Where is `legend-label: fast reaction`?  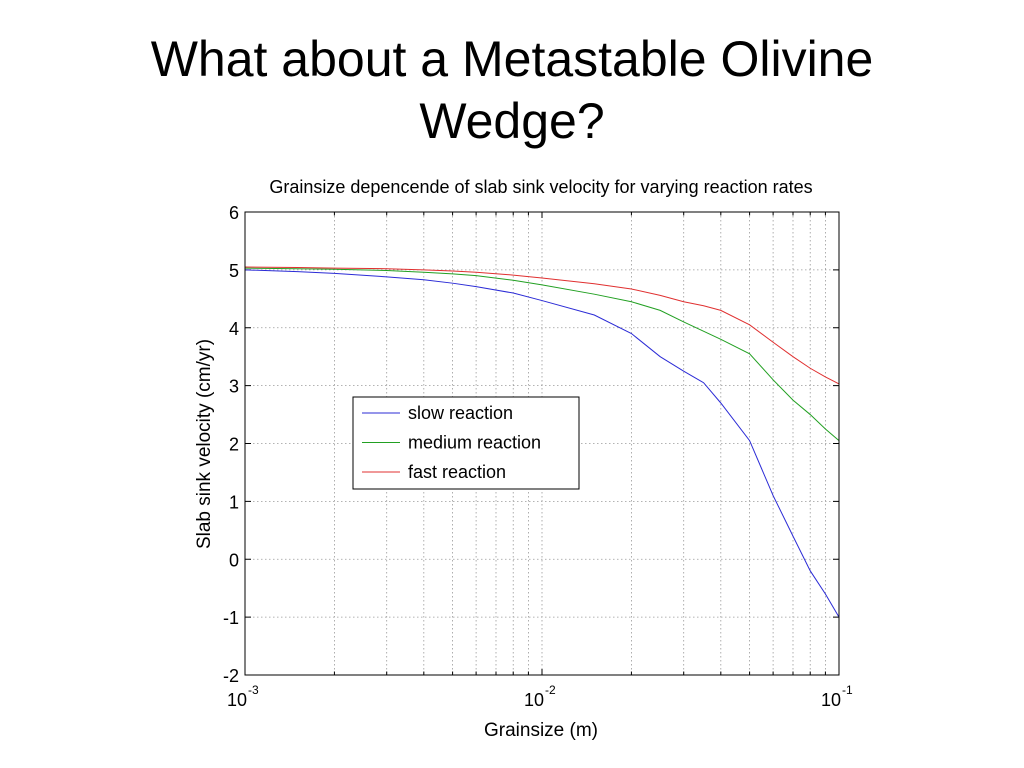 legend-label: fast reaction is located at coordinates (457, 472).